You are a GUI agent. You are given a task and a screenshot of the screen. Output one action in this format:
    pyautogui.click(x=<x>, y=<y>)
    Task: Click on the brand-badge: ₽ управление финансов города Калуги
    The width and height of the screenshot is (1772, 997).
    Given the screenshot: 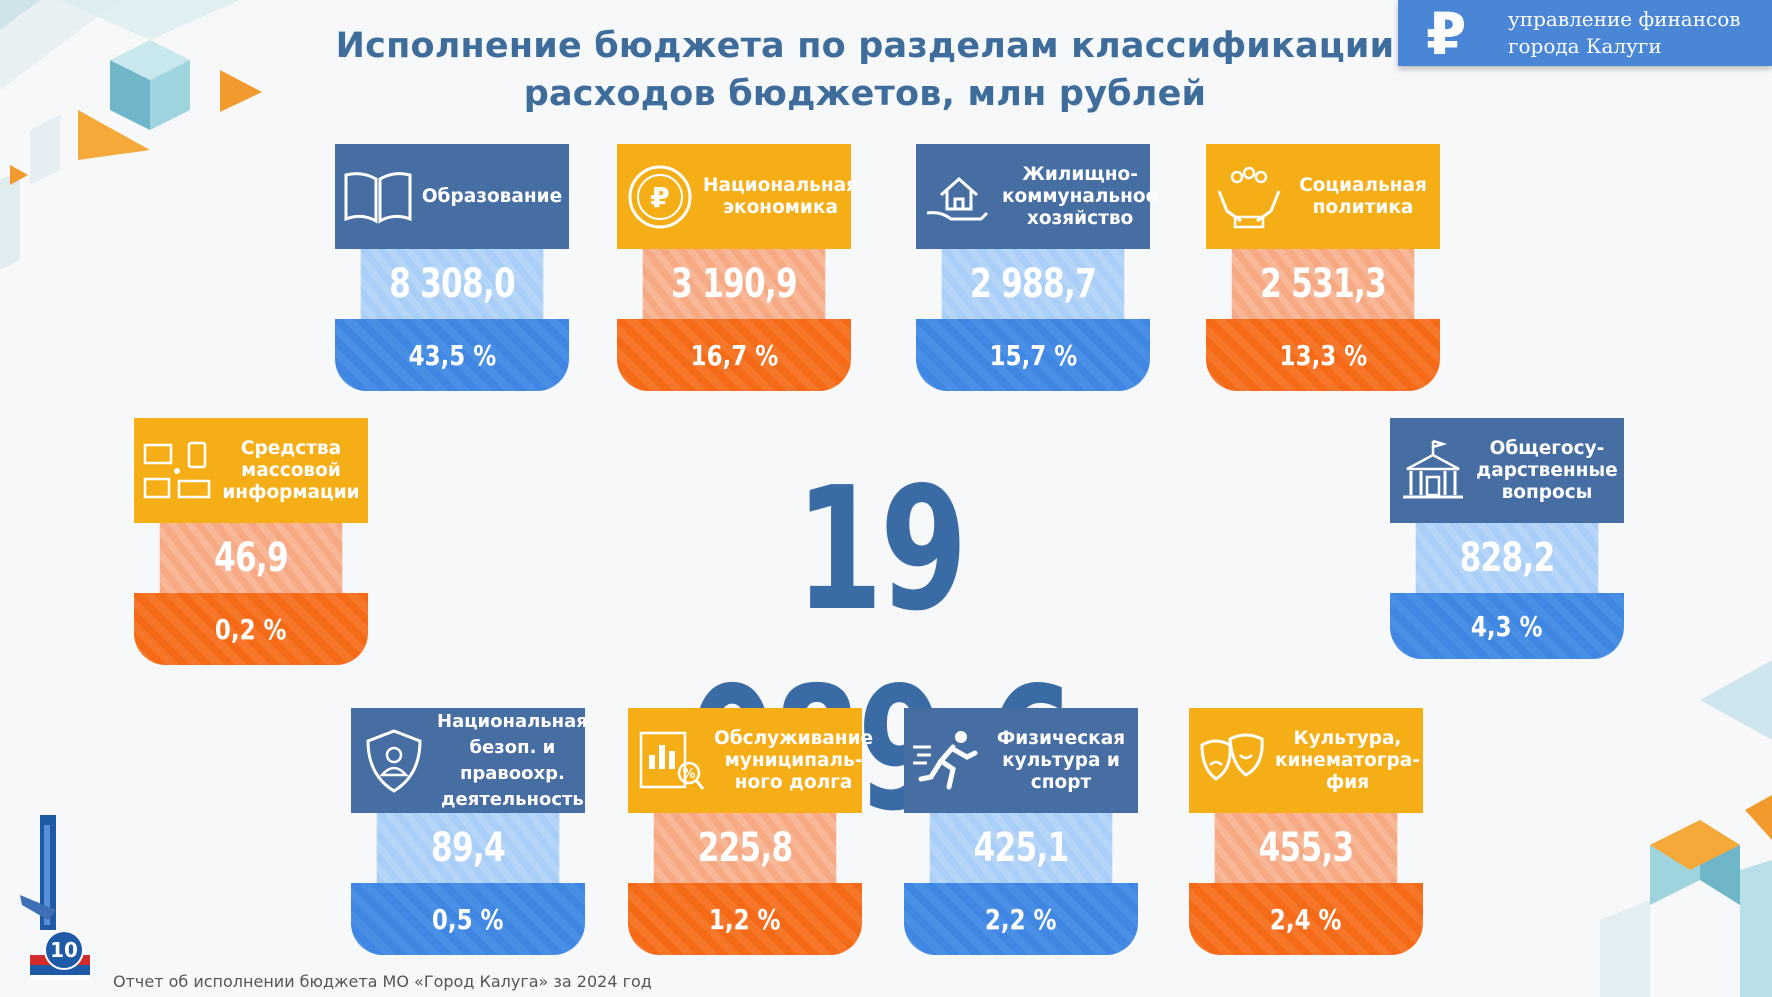 What is the action you would take?
    pyautogui.click(x=1585, y=33)
    